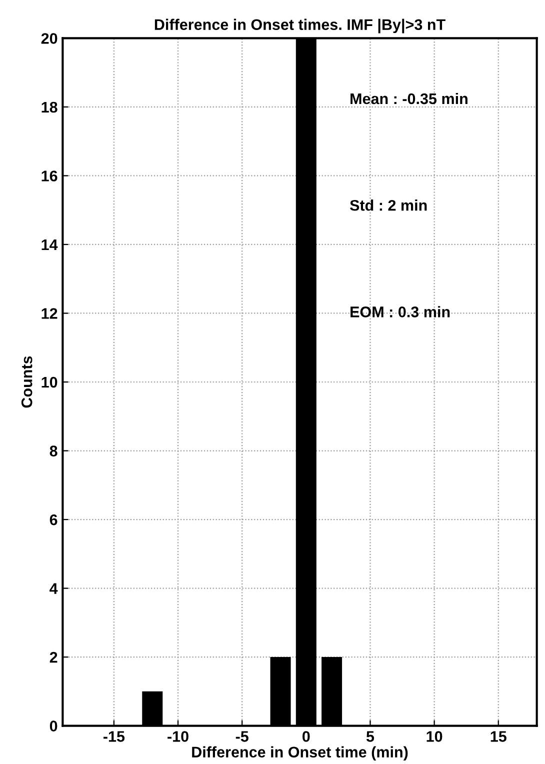 The image size is (545, 764). What do you see at coordinates (300, 753) in the screenshot?
I see `x-axis-title: Difference in Onset time (min)` at bounding box center [300, 753].